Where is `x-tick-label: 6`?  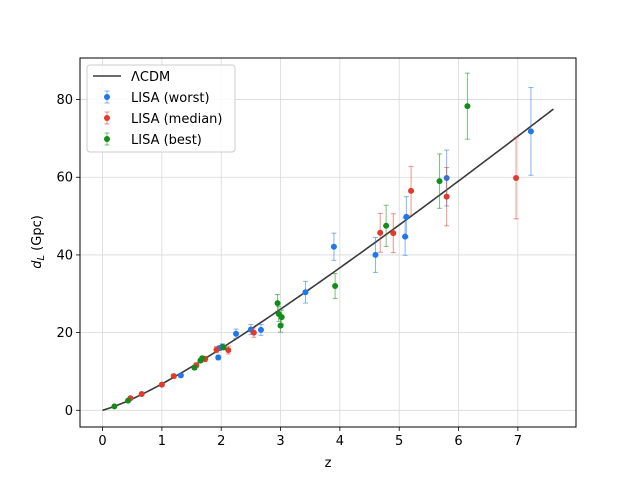 x-tick-label: 6 is located at coordinates (458, 441).